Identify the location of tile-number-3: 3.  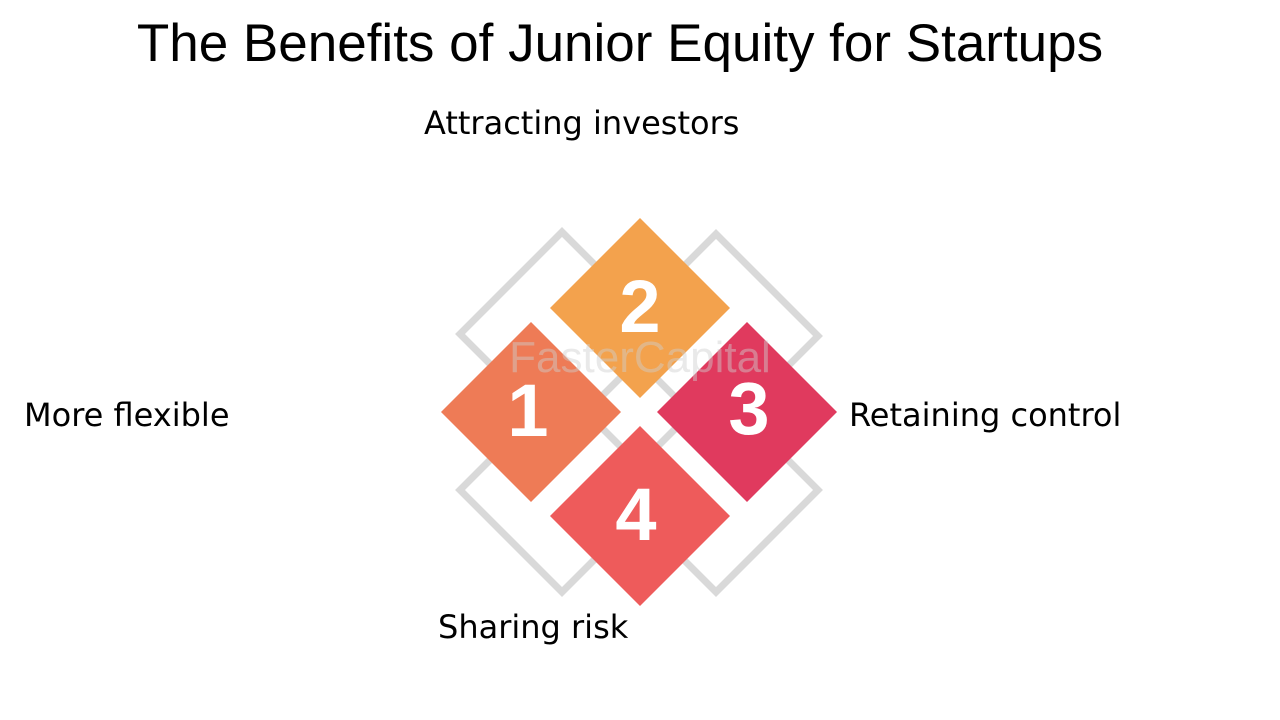
(748, 408).